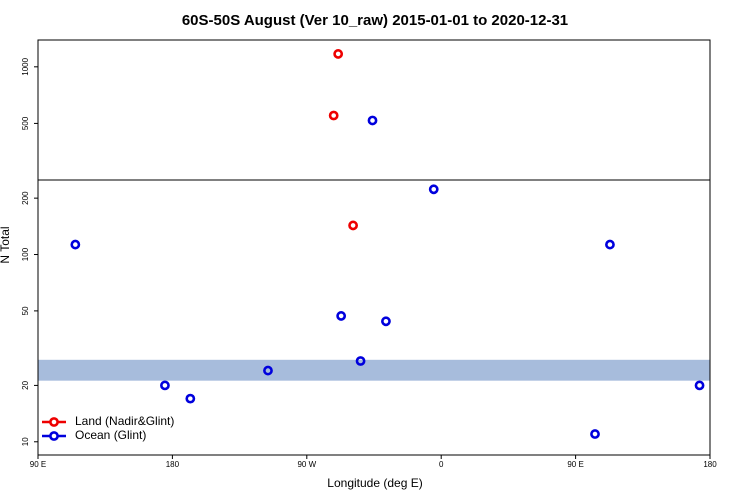  I want to click on y-tick-label: 200, so click(25, 198).